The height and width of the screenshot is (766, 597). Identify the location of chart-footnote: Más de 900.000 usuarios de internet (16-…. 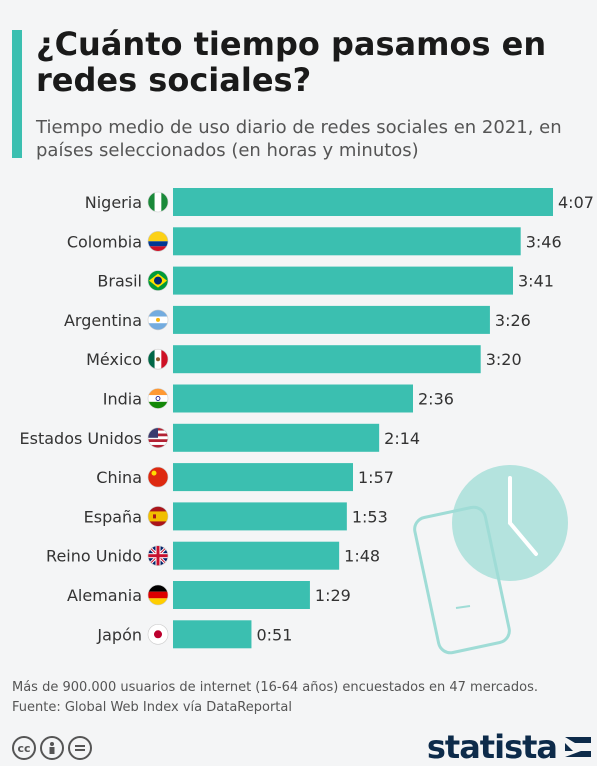
(302, 698).